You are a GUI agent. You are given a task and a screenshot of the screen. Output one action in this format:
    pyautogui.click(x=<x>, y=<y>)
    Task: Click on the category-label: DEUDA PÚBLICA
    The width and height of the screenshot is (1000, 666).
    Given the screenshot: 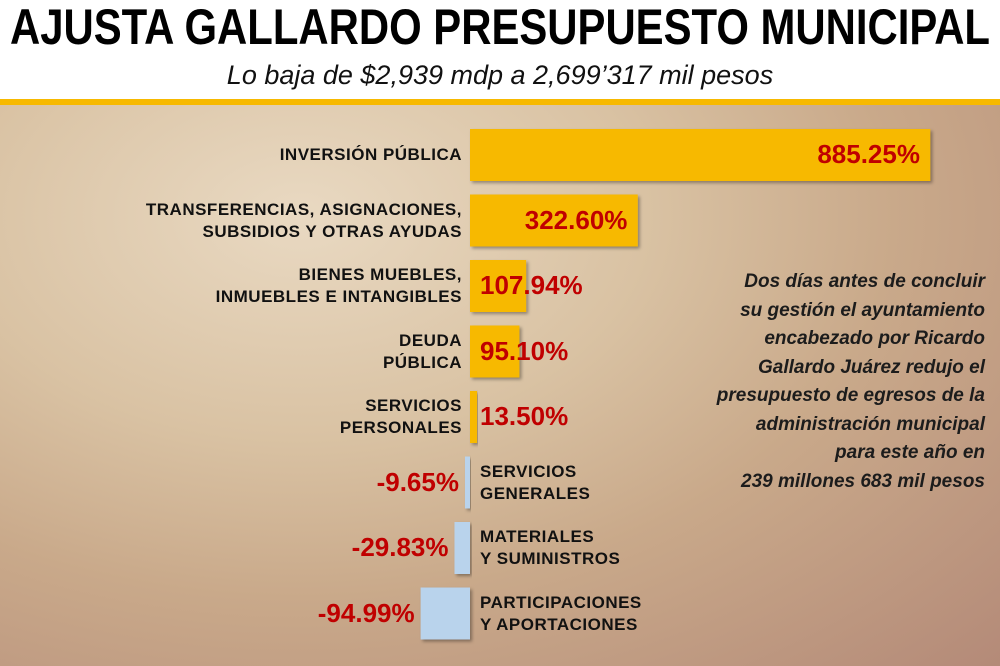 What is the action you would take?
    pyautogui.click(x=422, y=351)
    